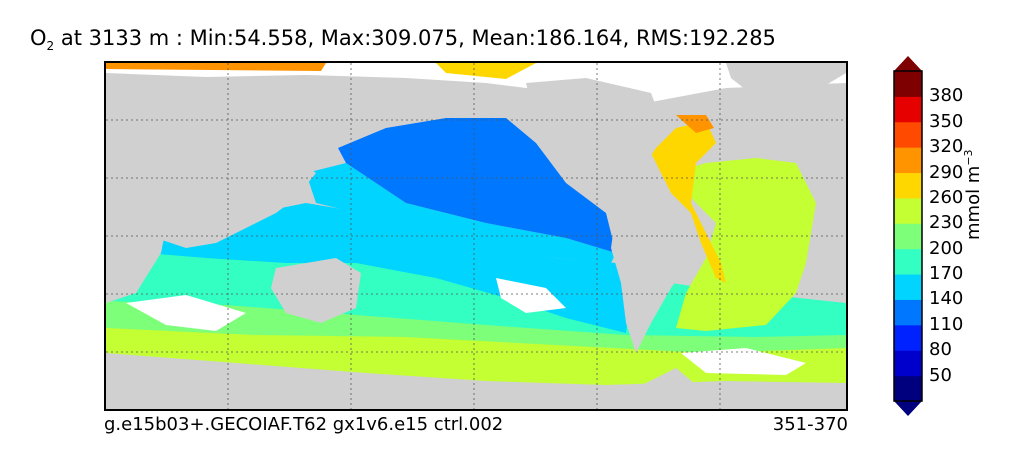 The width and height of the screenshot is (1032, 466). What do you see at coordinates (946, 197) in the screenshot?
I see `colorbar-tick-label: 260` at bounding box center [946, 197].